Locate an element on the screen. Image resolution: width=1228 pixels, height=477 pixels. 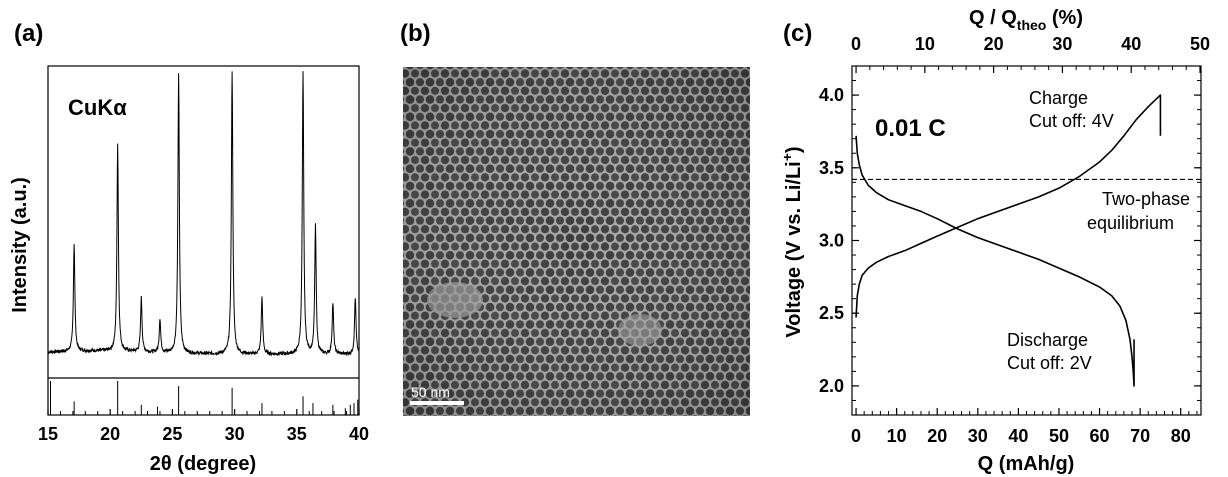
y-tick-label: 4.0 is located at coordinates (831, 95).